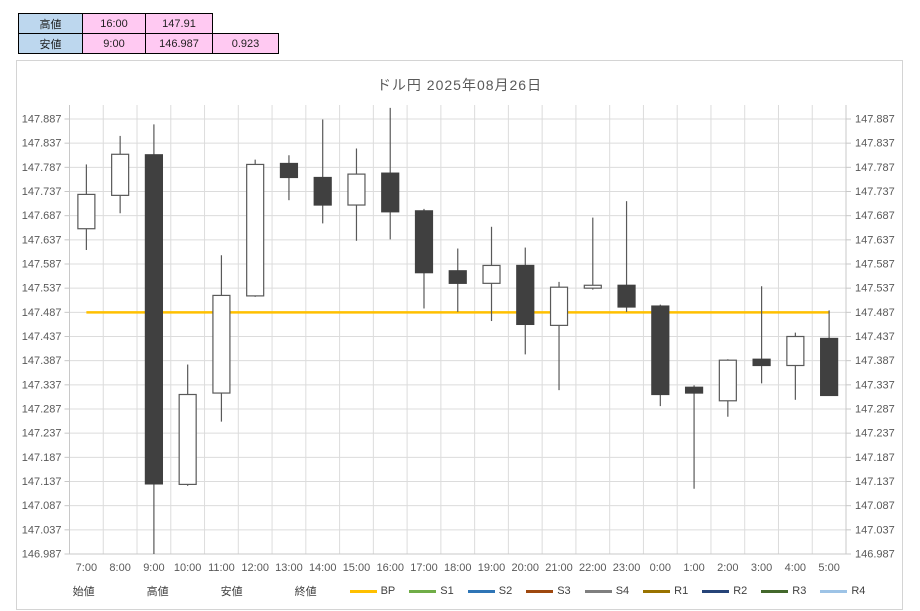 The image size is (920, 611). What do you see at coordinates (119, 568) in the screenshot?
I see `x-axis-label: 8:00` at bounding box center [119, 568].